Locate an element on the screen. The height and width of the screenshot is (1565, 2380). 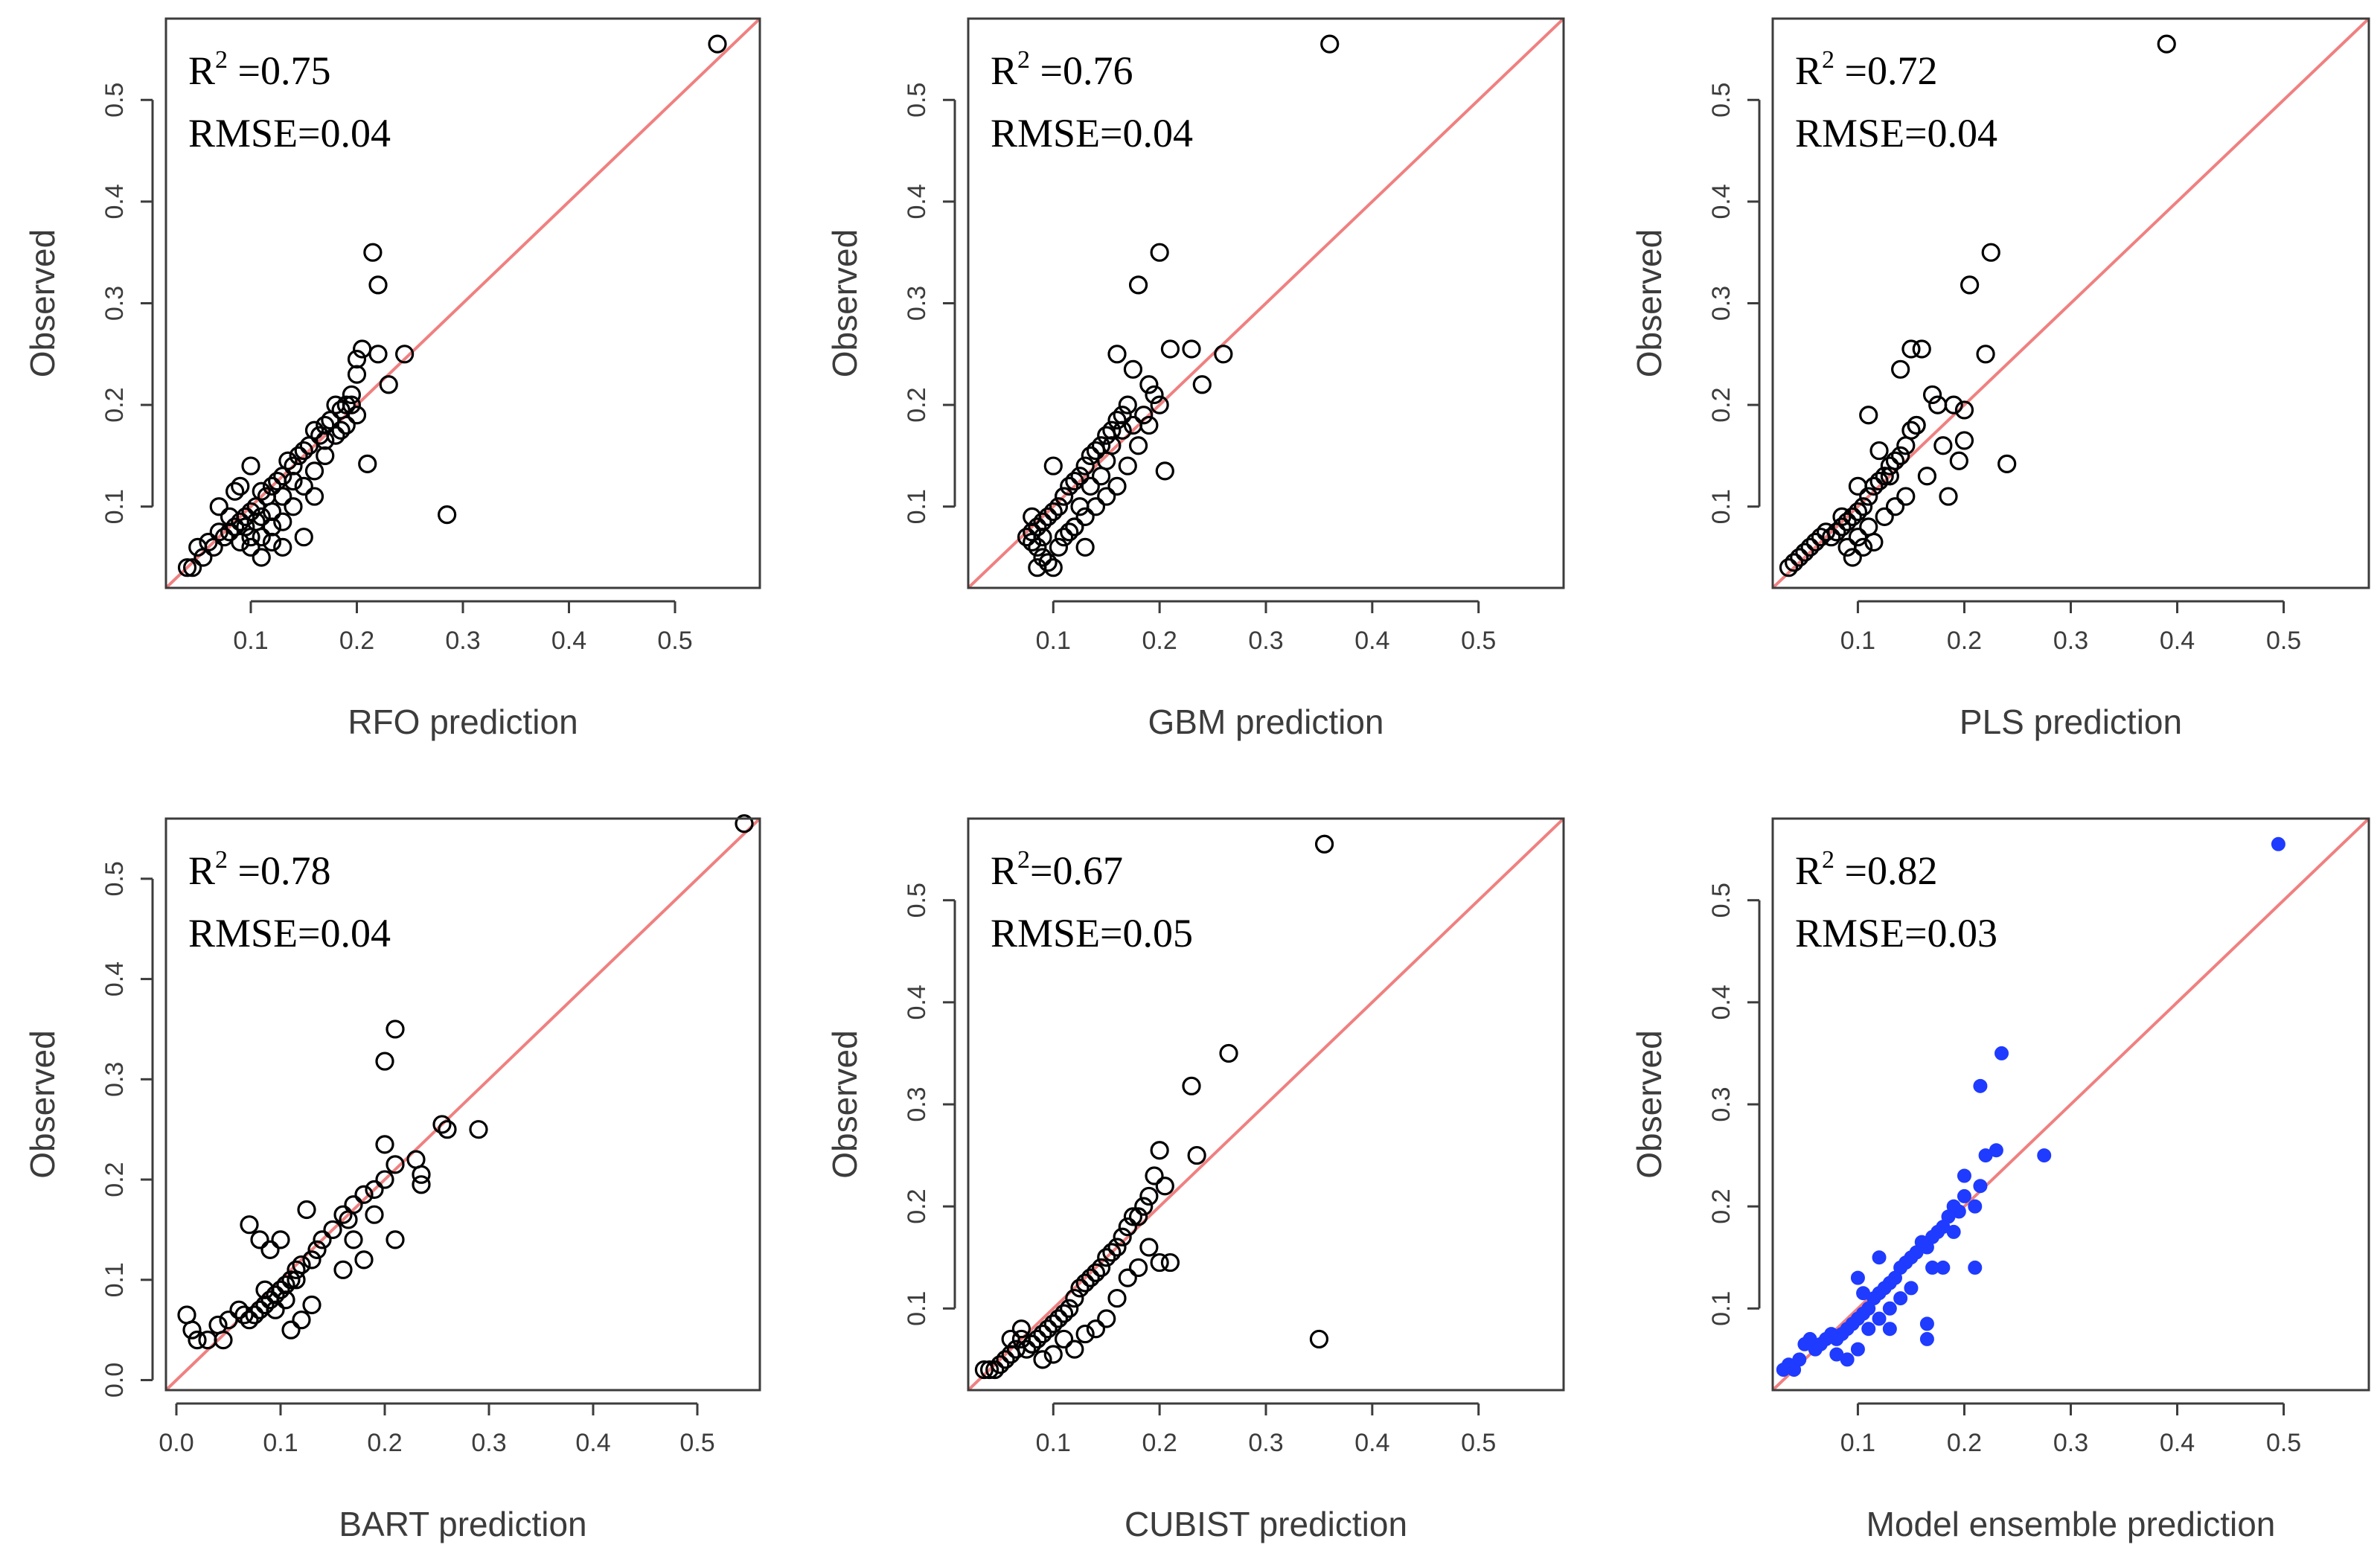
x-axis-title: RFO prediction is located at coordinates (463, 722).